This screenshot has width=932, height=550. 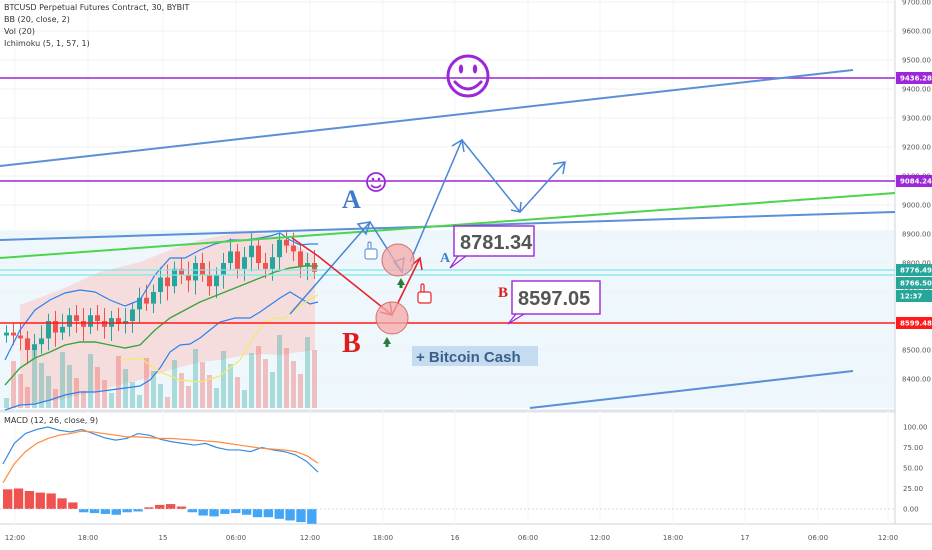 I want to click on bollinger-lower-line, so click(x=161, y=351).